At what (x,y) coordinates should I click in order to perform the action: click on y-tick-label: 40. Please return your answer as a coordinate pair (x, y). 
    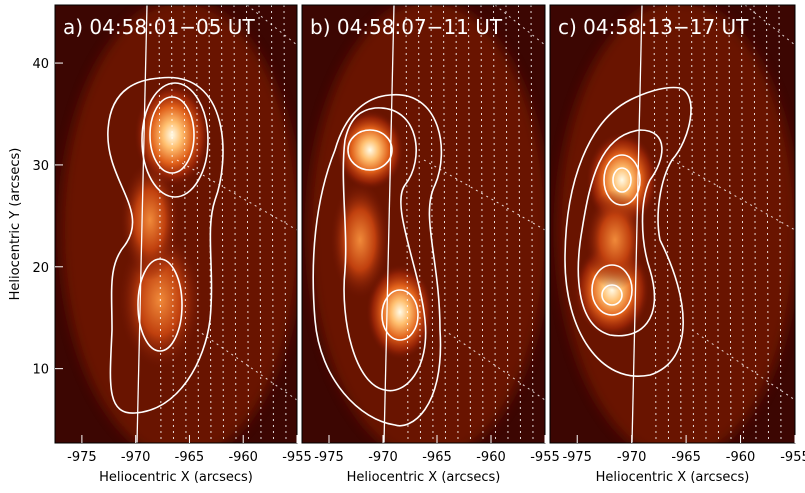
    Looking at the image, I should click on (40, 64).